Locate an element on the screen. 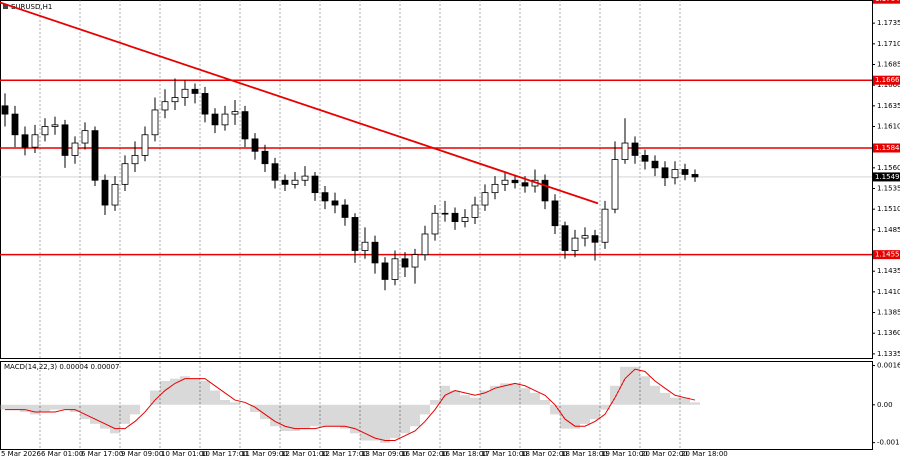 This screenshot has width=900, height=460. last-price-box is located at coordinates (886, 177).